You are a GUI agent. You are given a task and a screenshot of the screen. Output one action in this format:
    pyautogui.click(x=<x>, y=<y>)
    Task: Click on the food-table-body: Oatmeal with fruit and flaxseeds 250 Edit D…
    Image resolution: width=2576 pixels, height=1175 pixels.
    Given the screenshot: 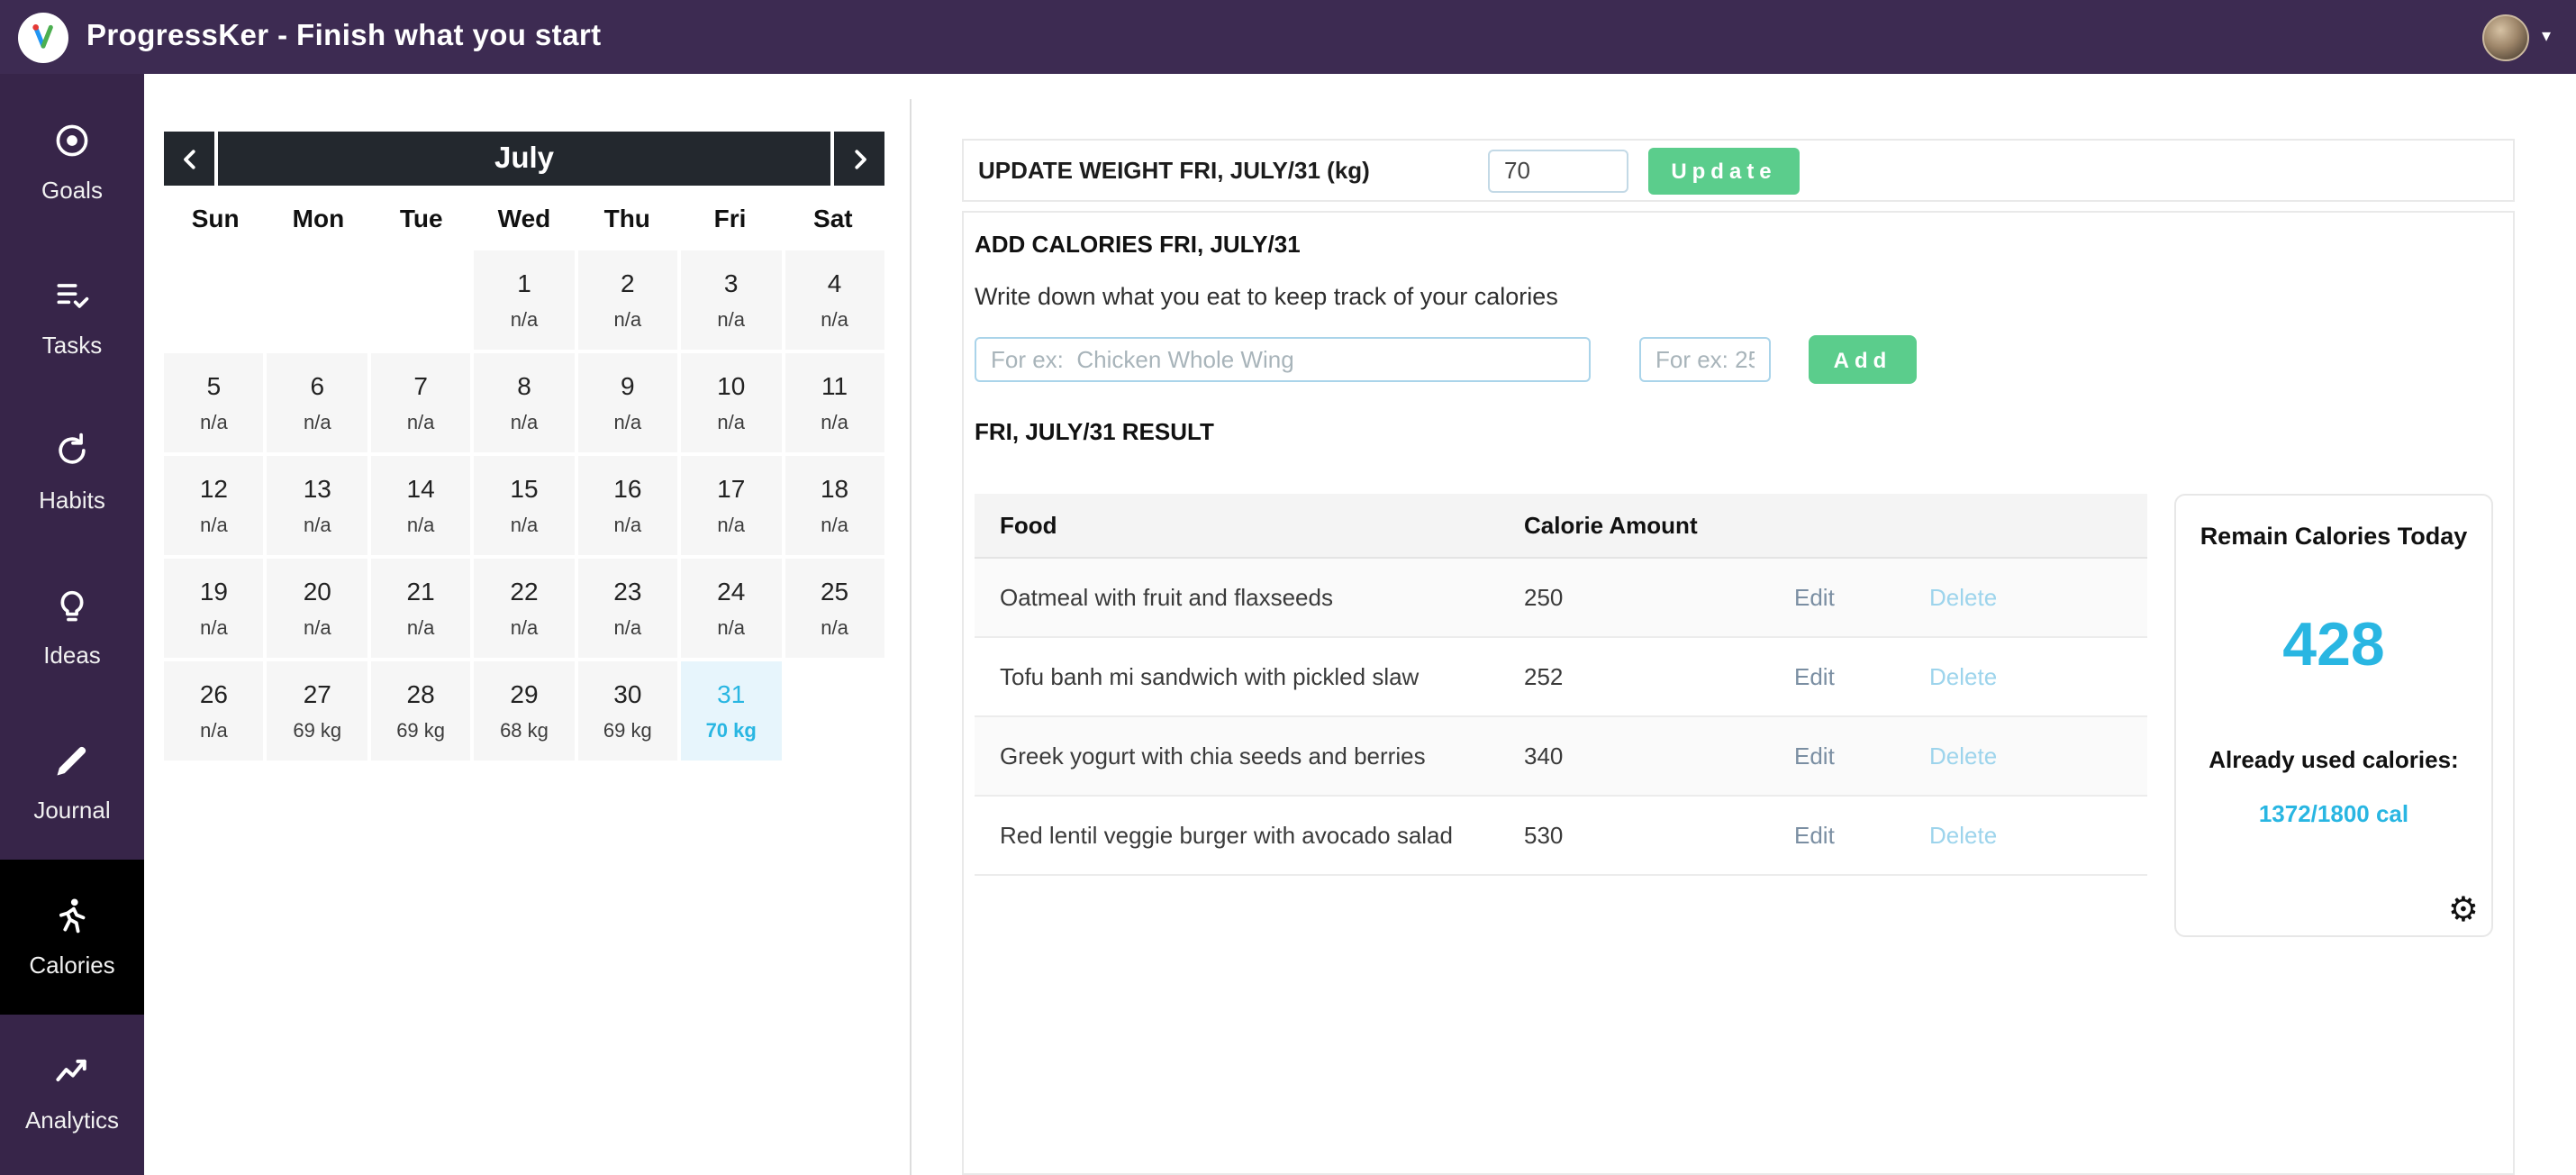 What is the action you would take?
    pyautogui.click(x=1561, y=717)
    